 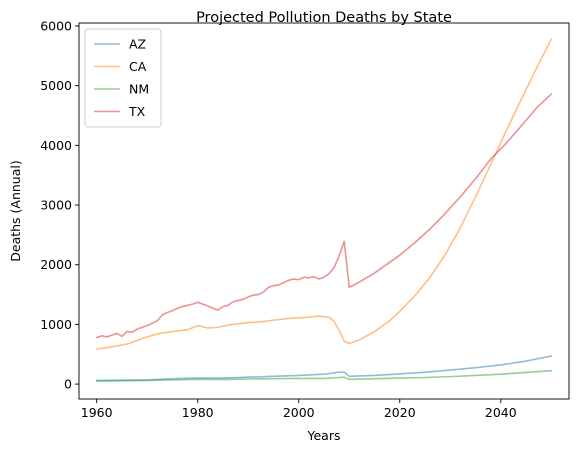 I want to click on legend-label-ca: CA, so click(x=138, y=66).